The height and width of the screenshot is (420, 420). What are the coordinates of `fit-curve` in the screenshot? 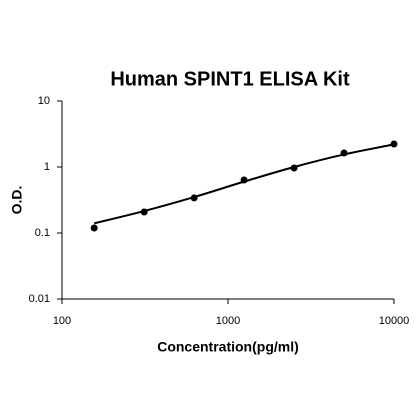 It's located at (244, 184).